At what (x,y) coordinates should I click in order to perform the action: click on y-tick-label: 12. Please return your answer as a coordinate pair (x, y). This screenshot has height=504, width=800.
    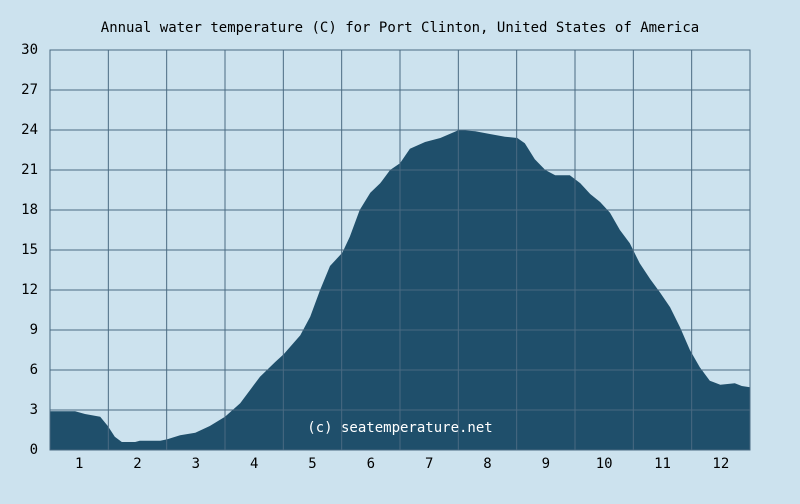
    Looking at the image, I should click on (29, 290).